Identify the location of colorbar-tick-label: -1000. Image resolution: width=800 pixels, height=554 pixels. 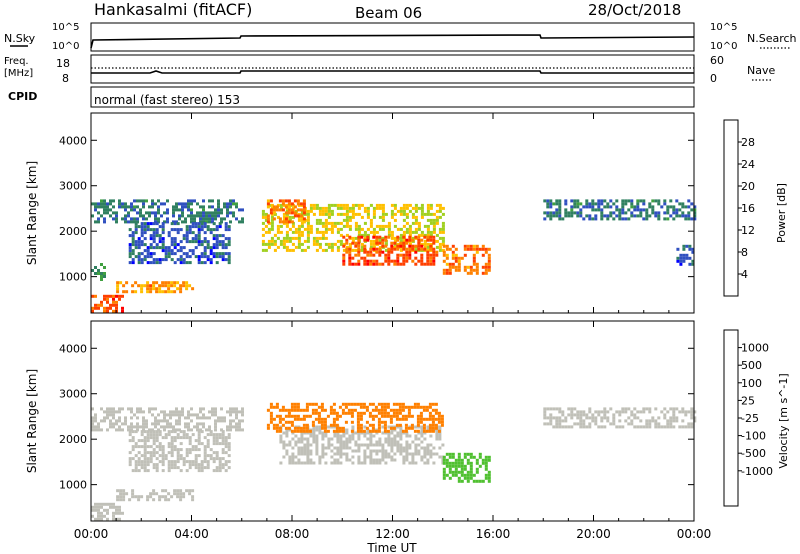
(757, 471).